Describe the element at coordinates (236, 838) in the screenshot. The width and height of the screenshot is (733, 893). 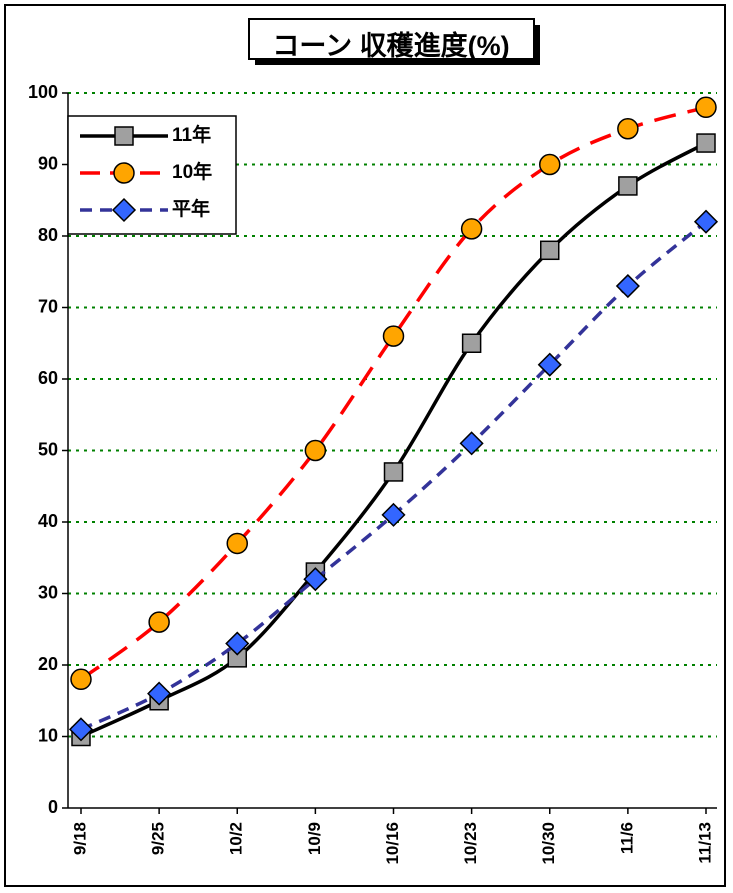
I see `x-tick-label: 10/2` at that location.